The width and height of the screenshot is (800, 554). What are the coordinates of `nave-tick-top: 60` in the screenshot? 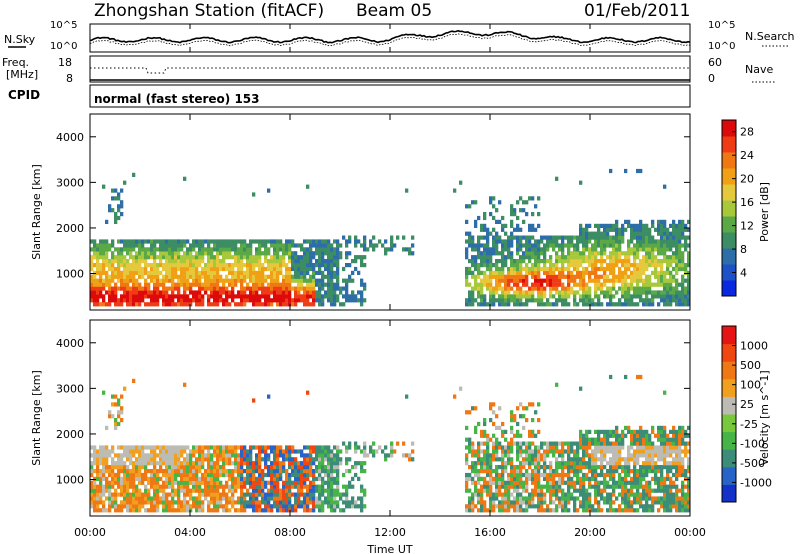 It's located at (715, 62).